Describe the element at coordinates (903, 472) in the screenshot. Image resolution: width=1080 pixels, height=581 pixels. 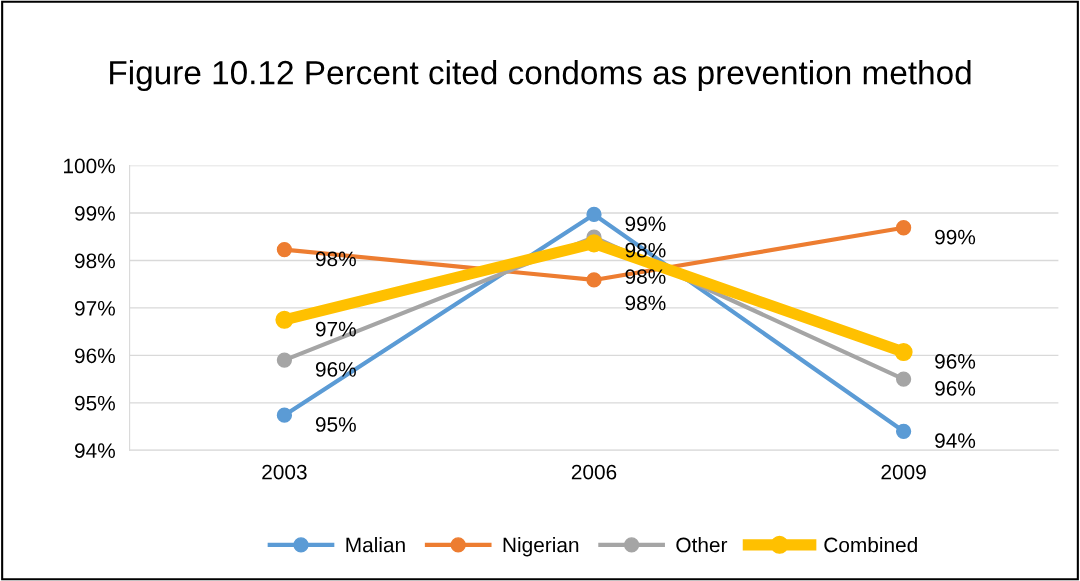
I see `x-tick-label: 2009` at that location.